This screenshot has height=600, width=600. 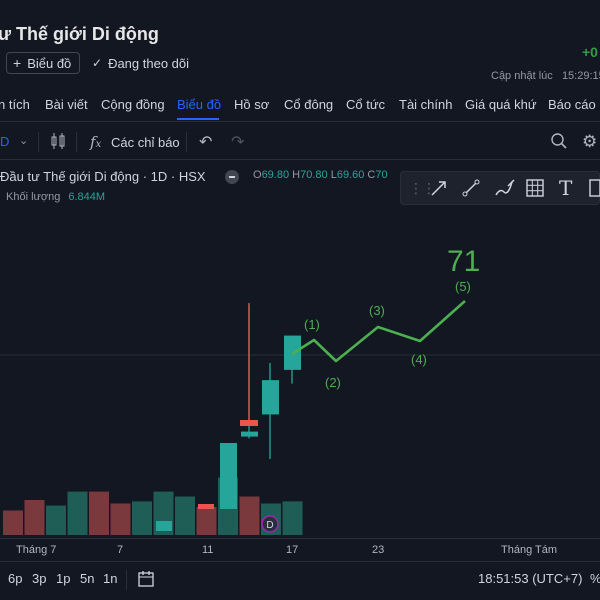 What do you see at coordinates (5, 141) in the screenshot?
I see `interval-selector: D` at bounding box center [5, 141].